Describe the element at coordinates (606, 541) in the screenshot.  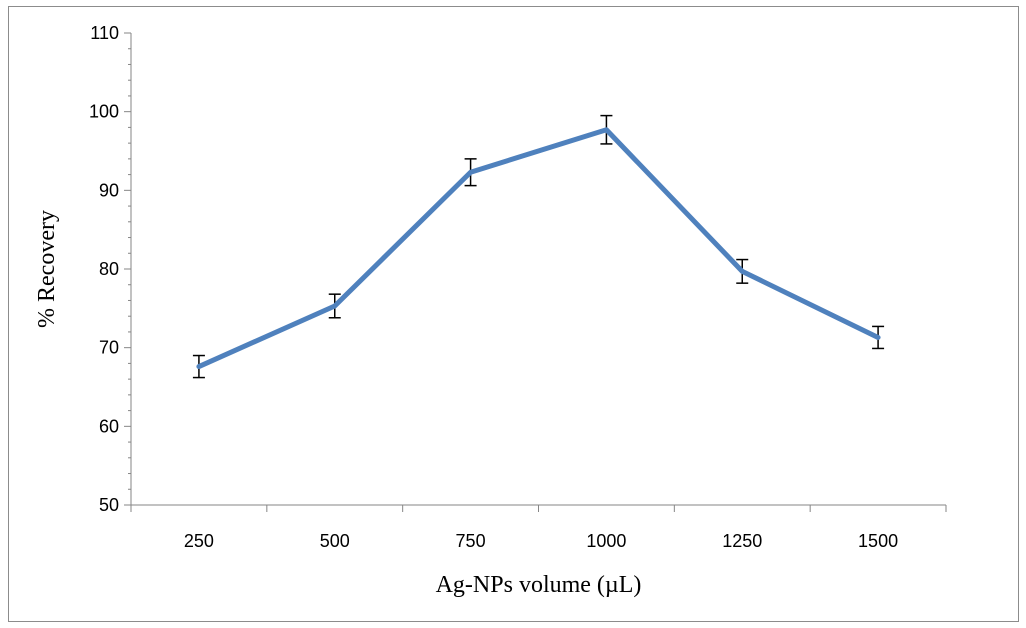
I see `x-tick-label: 1000` at that location.